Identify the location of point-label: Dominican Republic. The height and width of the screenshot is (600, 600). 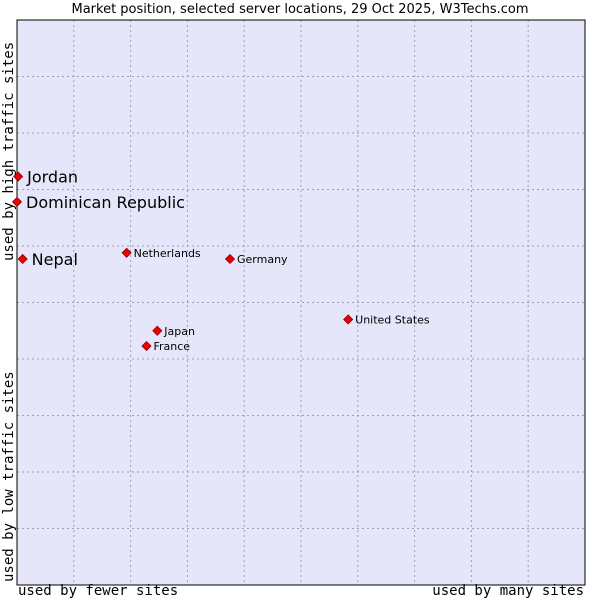
(105, 202).